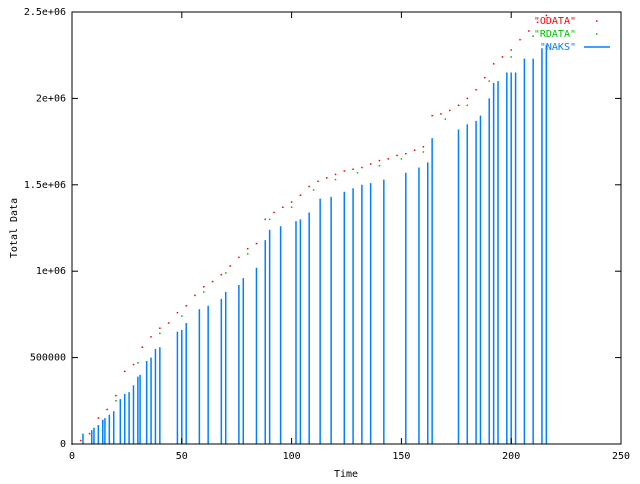  Describe the element at coordinates (45, 12) in the screenshot. I see `y-tick-label: 2.5e+06` at that location.